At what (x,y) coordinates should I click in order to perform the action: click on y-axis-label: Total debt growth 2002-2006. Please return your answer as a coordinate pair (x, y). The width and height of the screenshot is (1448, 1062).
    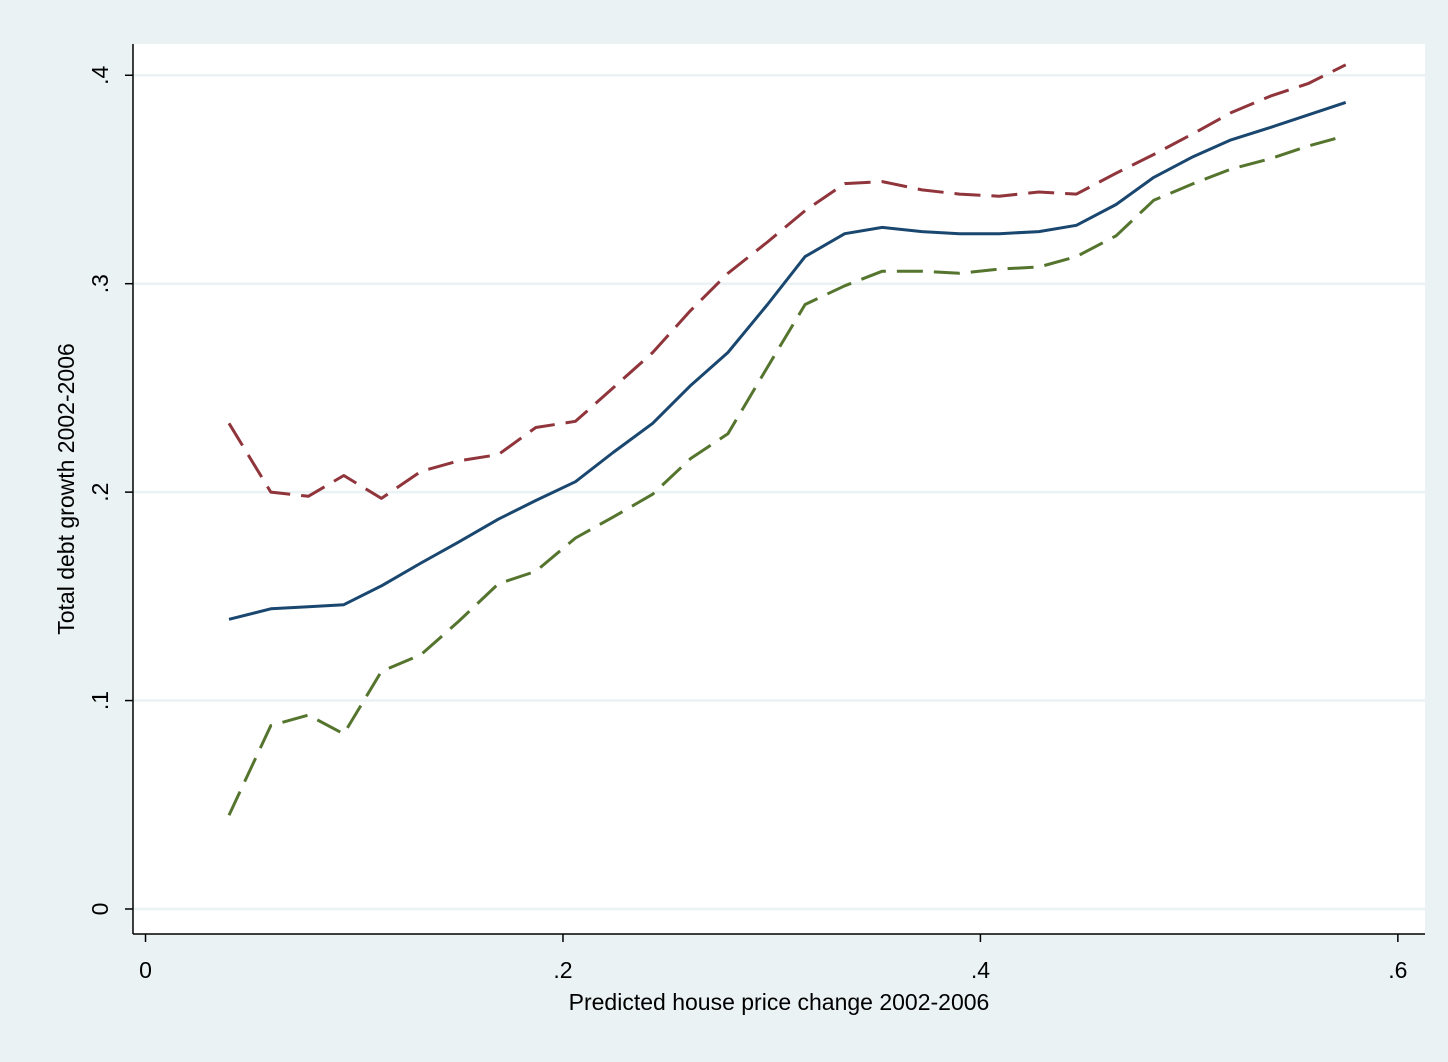
    Looking at the image, I should click on (66, 489).